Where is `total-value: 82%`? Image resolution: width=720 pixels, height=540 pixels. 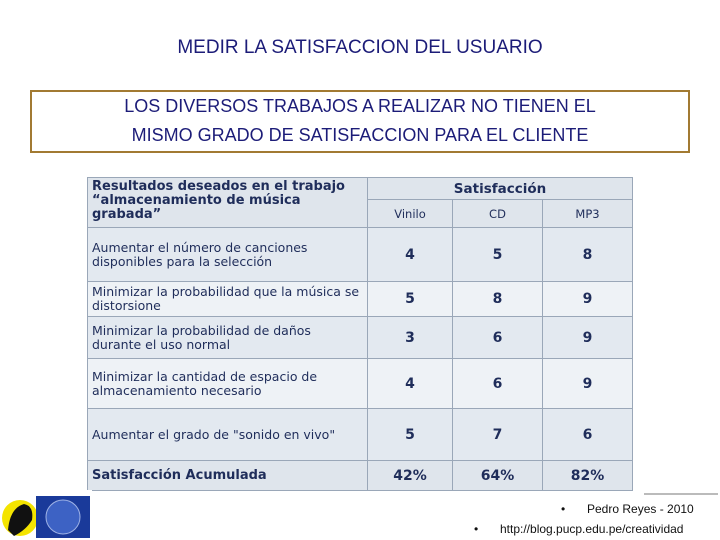
total-value: 82% is located at coordinates (587, 475).